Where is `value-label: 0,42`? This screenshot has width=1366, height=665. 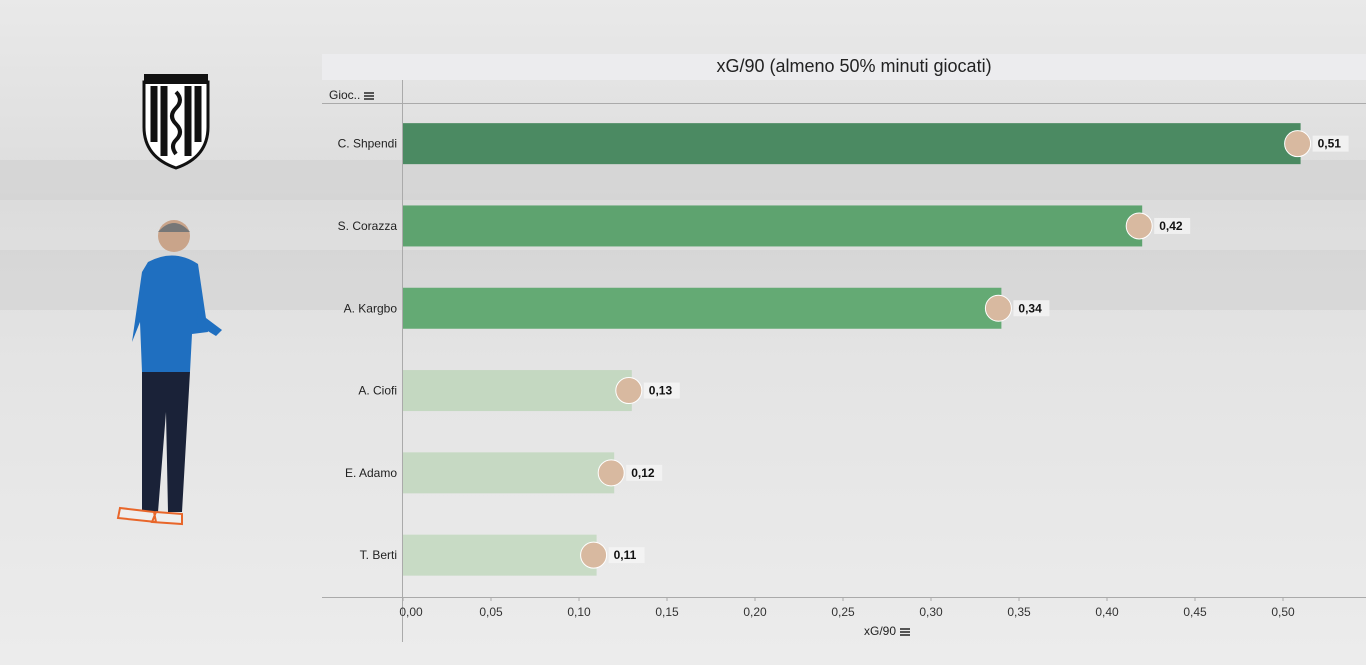
value-label: 0,42 is located at coordinates (1171, 226).